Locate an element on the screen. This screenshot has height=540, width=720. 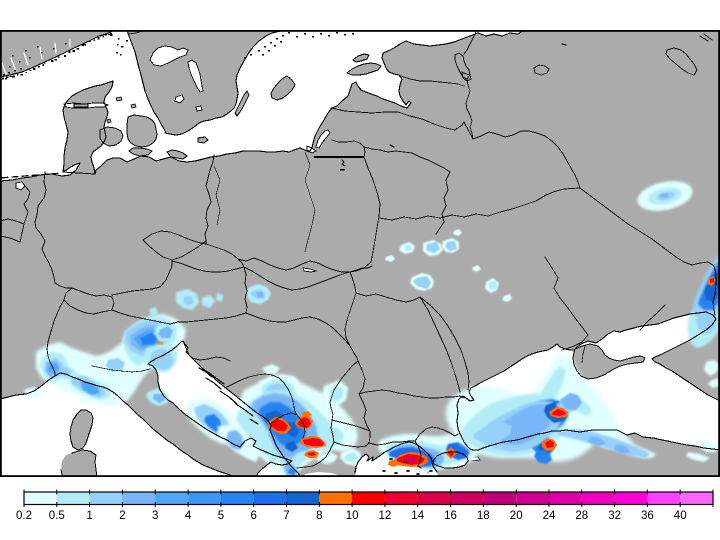
svg-text: 28 is located at coordinates (581, 516).